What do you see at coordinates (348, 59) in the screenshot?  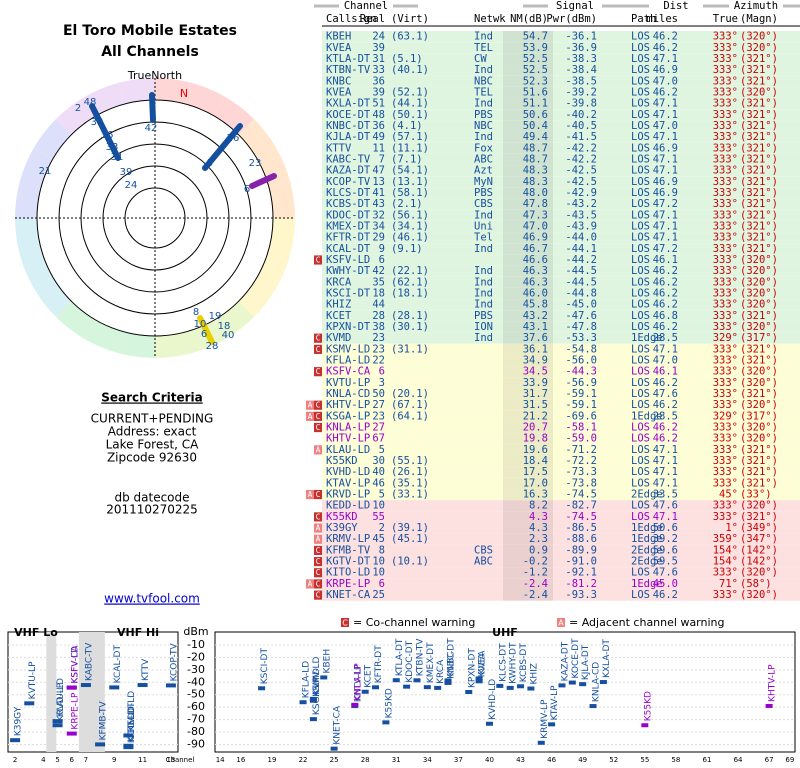 I see `cell-callsign: KTLA-DT` at bounding box center [348, 59].